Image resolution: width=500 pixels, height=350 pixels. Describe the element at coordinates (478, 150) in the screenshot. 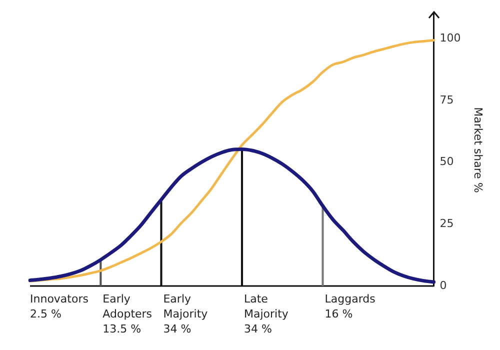

I see `y-axis-title: Market share %` at that location.